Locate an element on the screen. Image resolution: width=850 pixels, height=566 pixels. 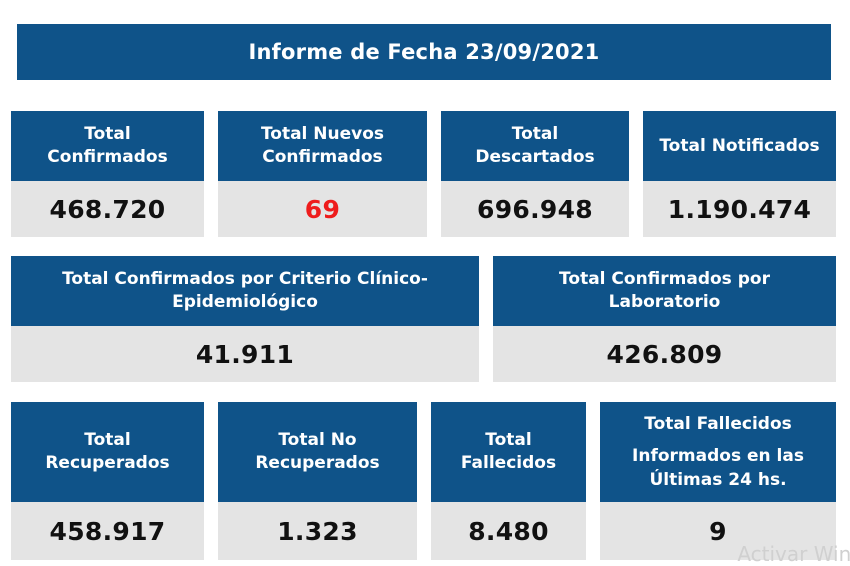
stat-card-value: 8.480 is located at coordinates (508, 531).